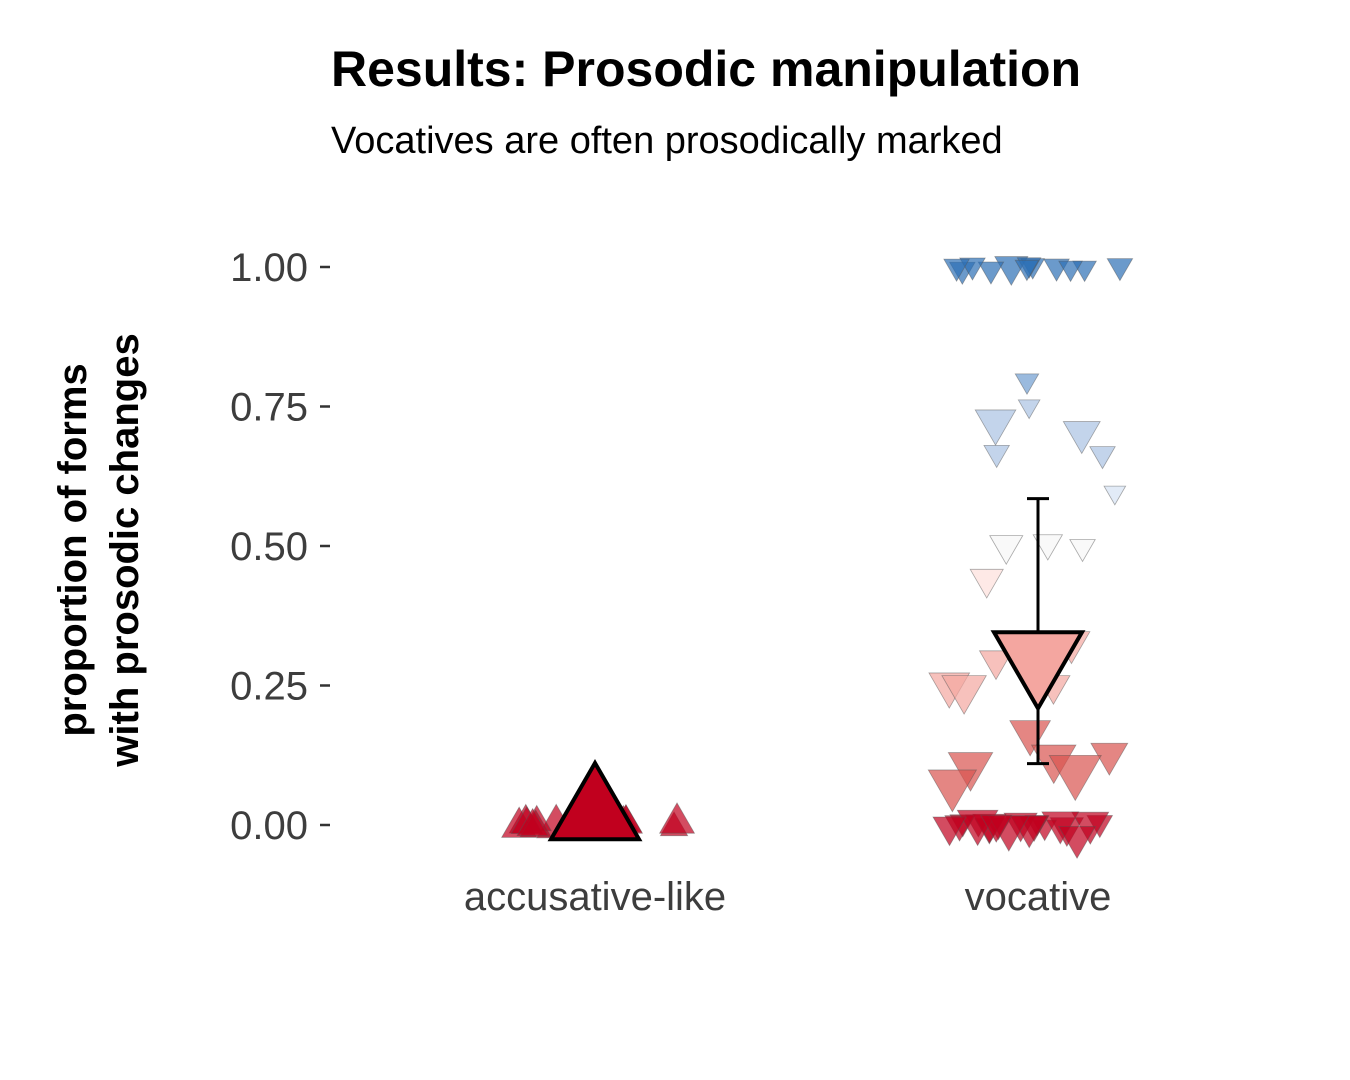 The height and width of the screenshot is (1080, 1350). Describe the element at coordinates (269, 687) in the screenshot. I see `y-tick-label: 0.25` at that location.